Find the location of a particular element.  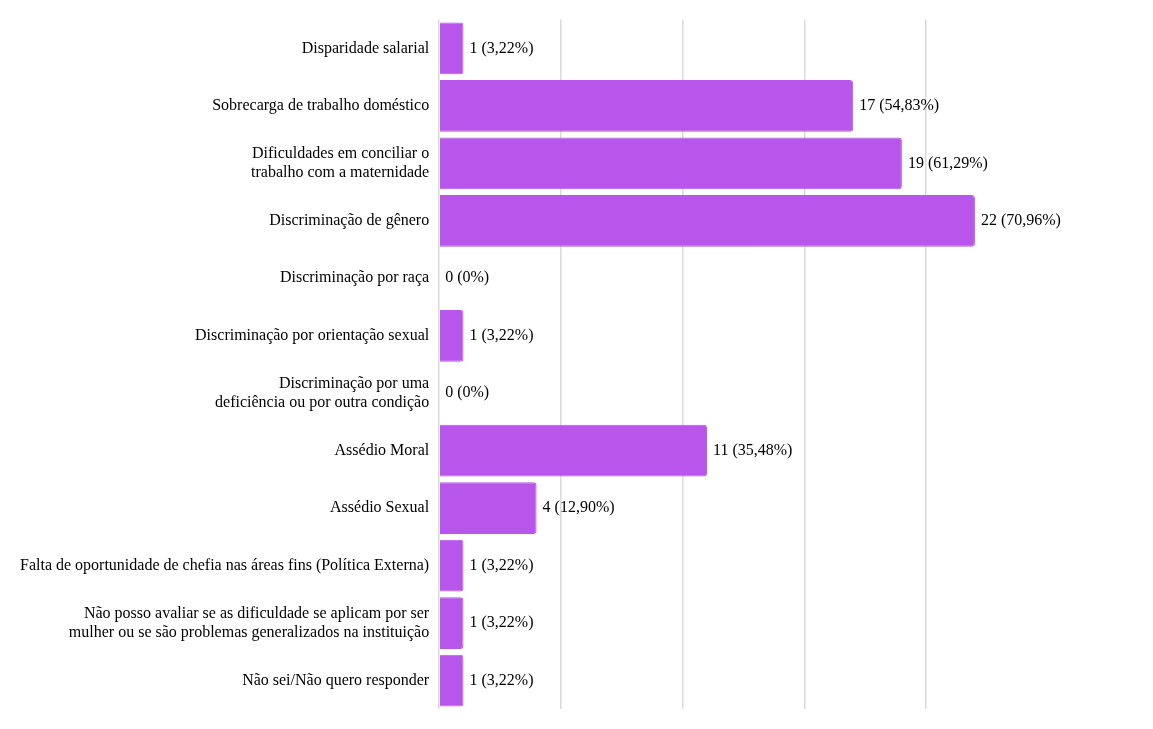

data-label: 11 (35,48%) is located at coordinates (753, 449).